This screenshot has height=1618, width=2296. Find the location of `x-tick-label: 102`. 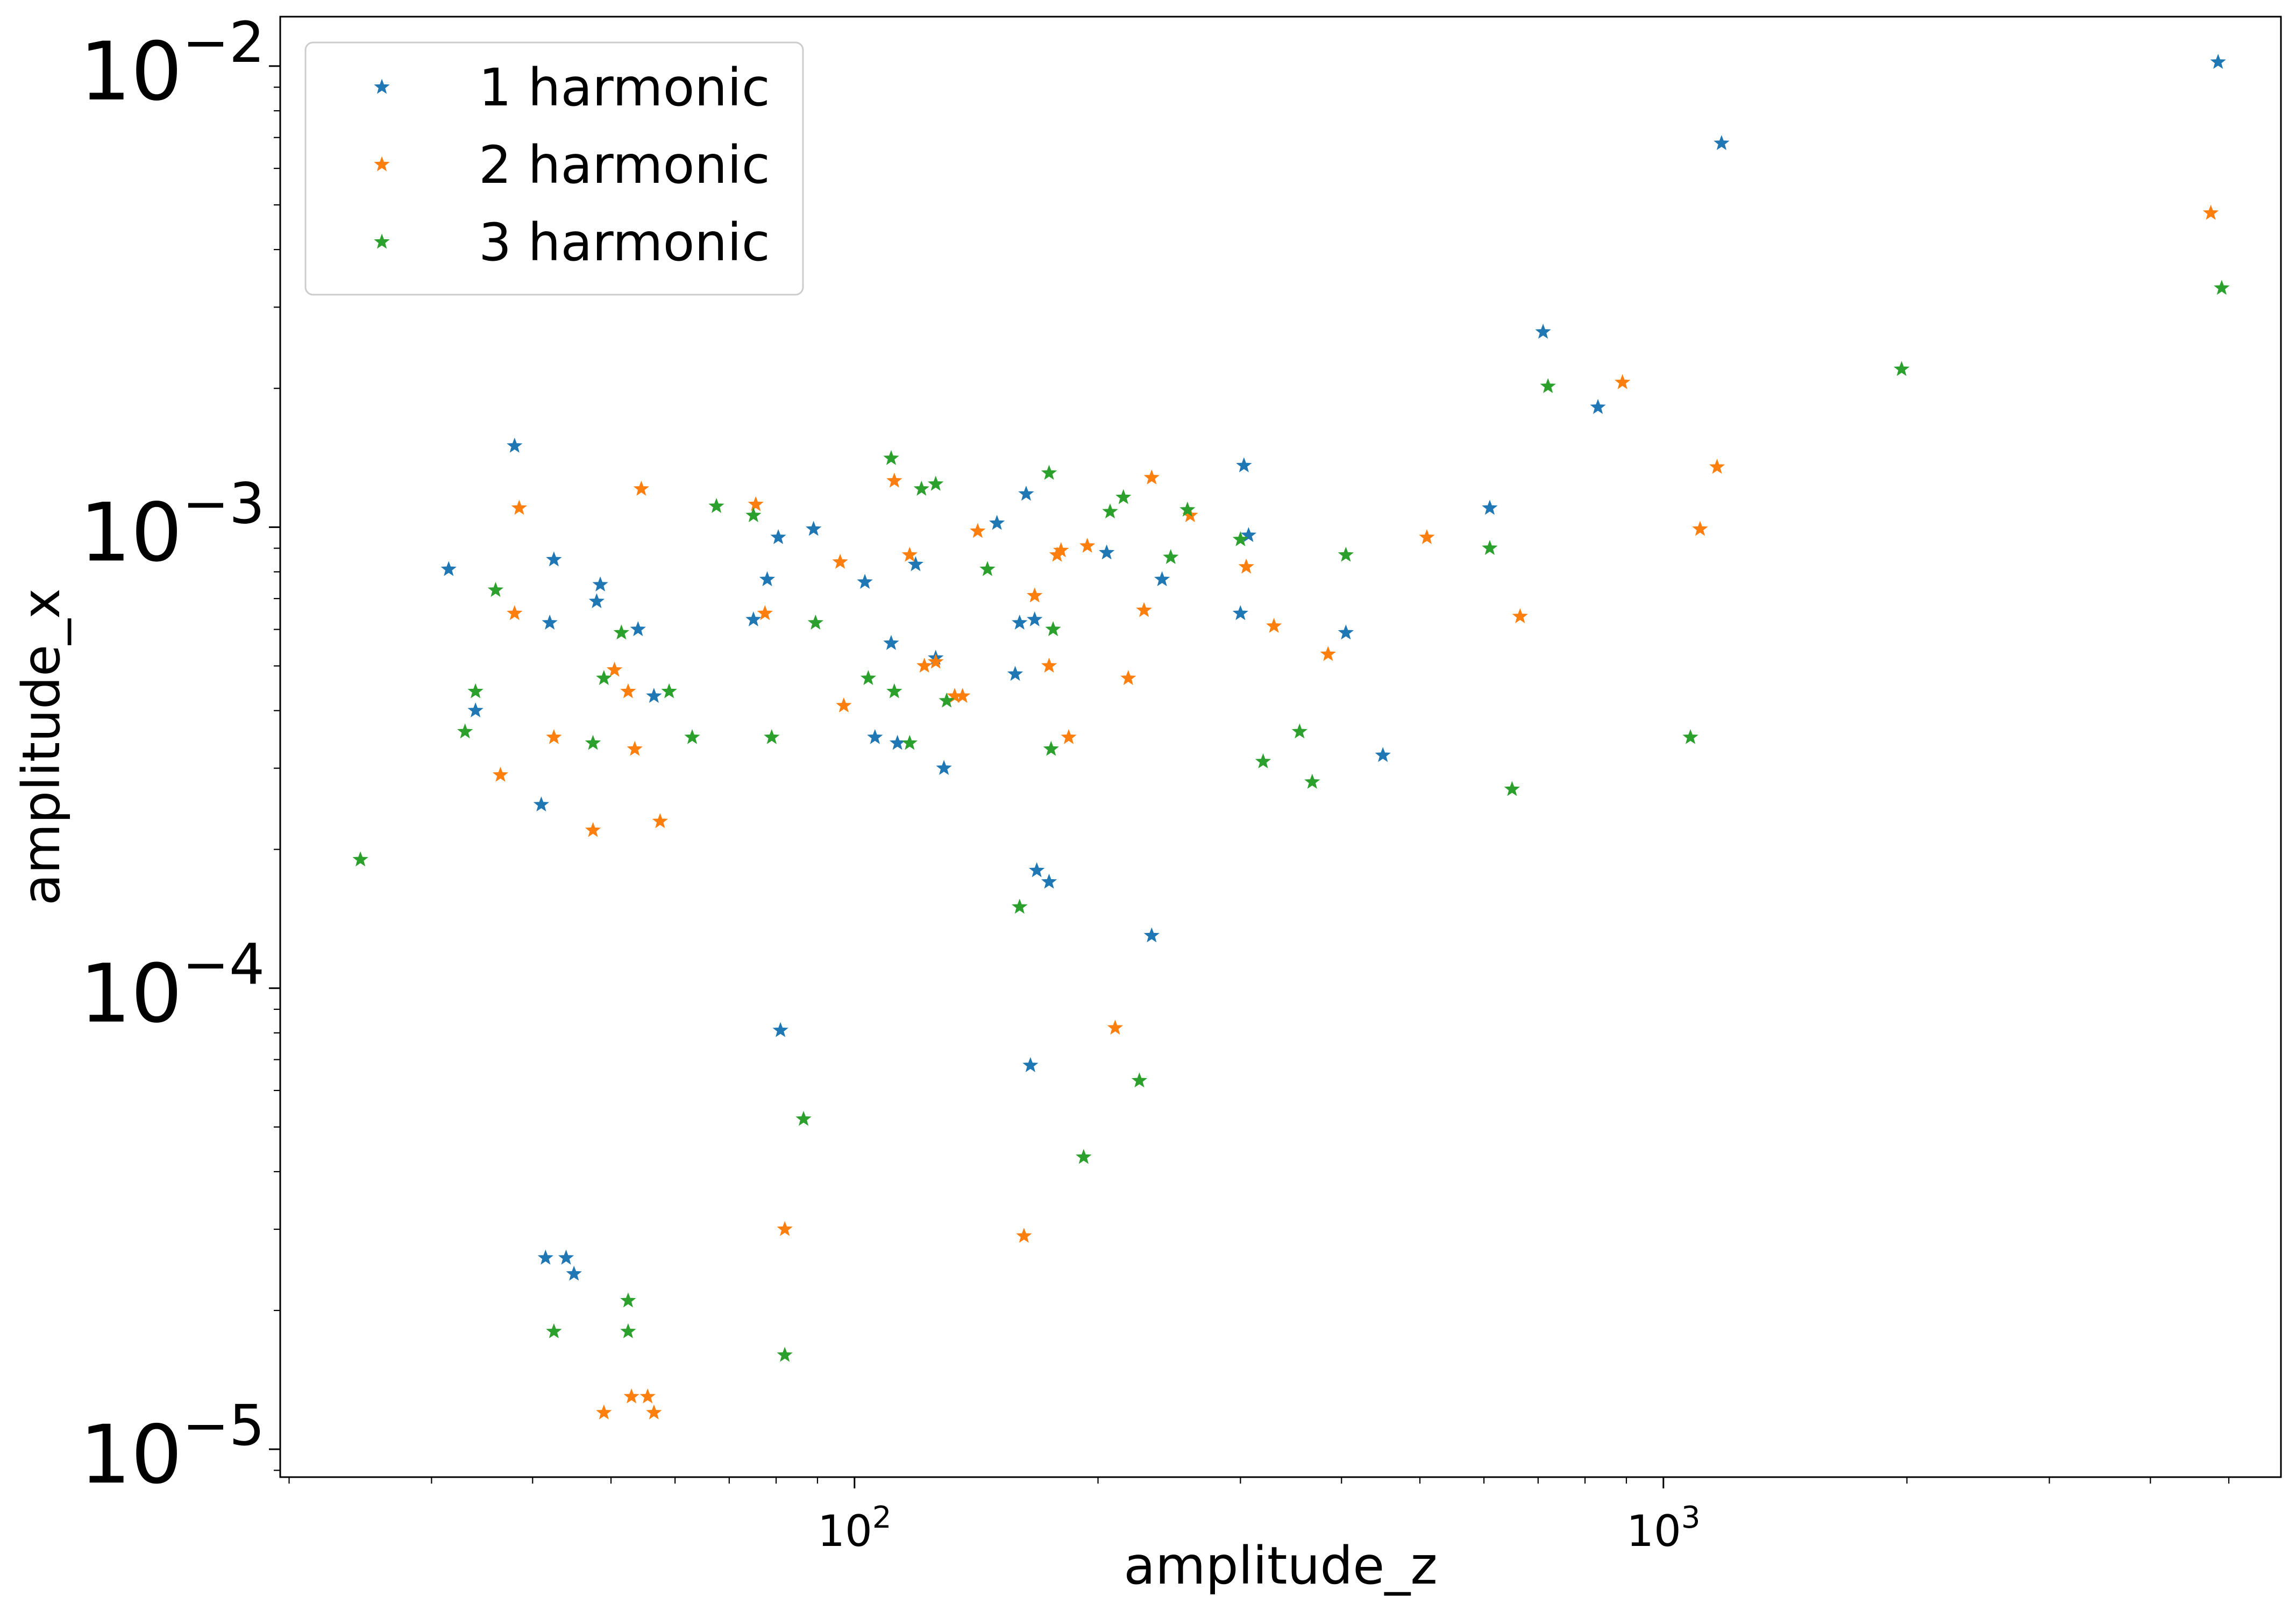

x-tick-label: 102 is located at coordinates (855, 1528).